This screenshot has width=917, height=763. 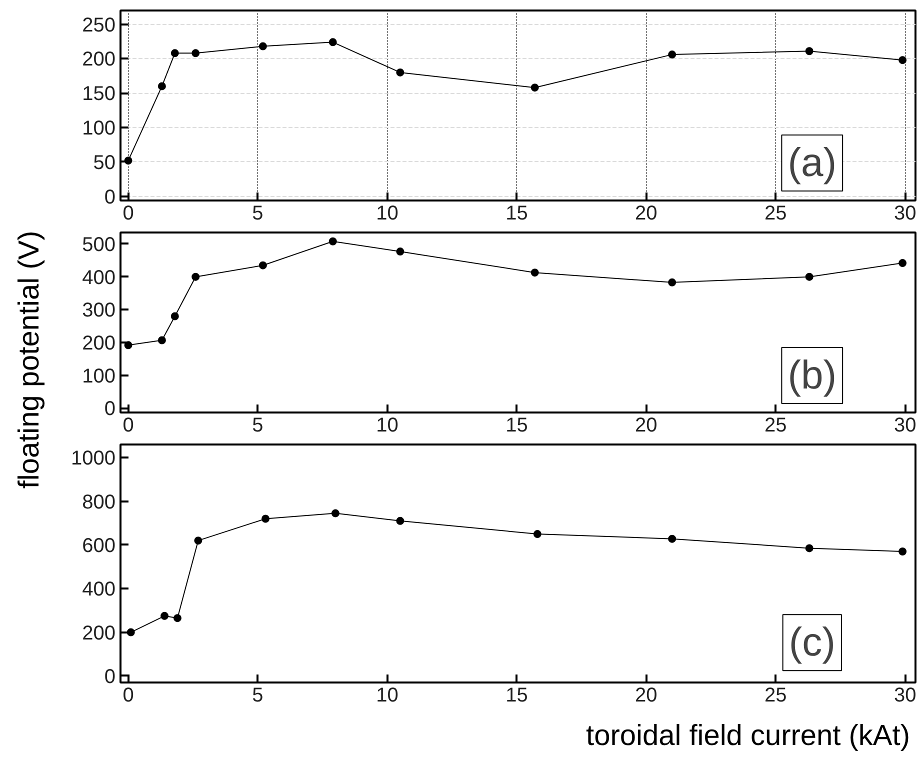 What do you see at coordinates (99, 245) in the screenshot?
I see `y-tick-label: 500` at bounding box center [99, 245].